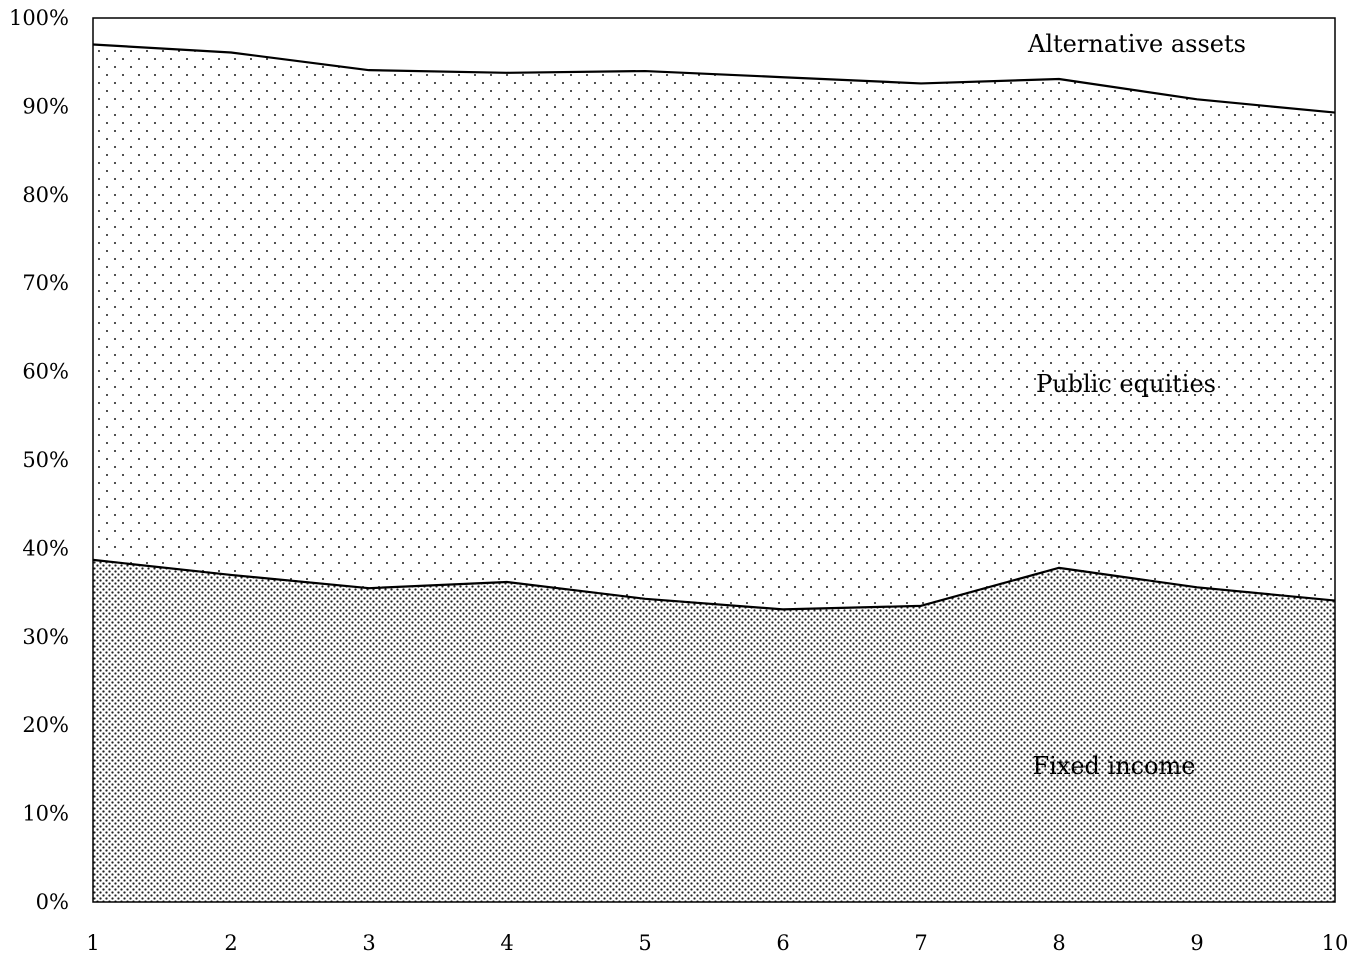 The width and height of the screenshot is (1365, 962). Describe the element at coordinates (1136, 44) in the screenshot. I see `series-label-alternative-assets: Alternative assets` at that location.